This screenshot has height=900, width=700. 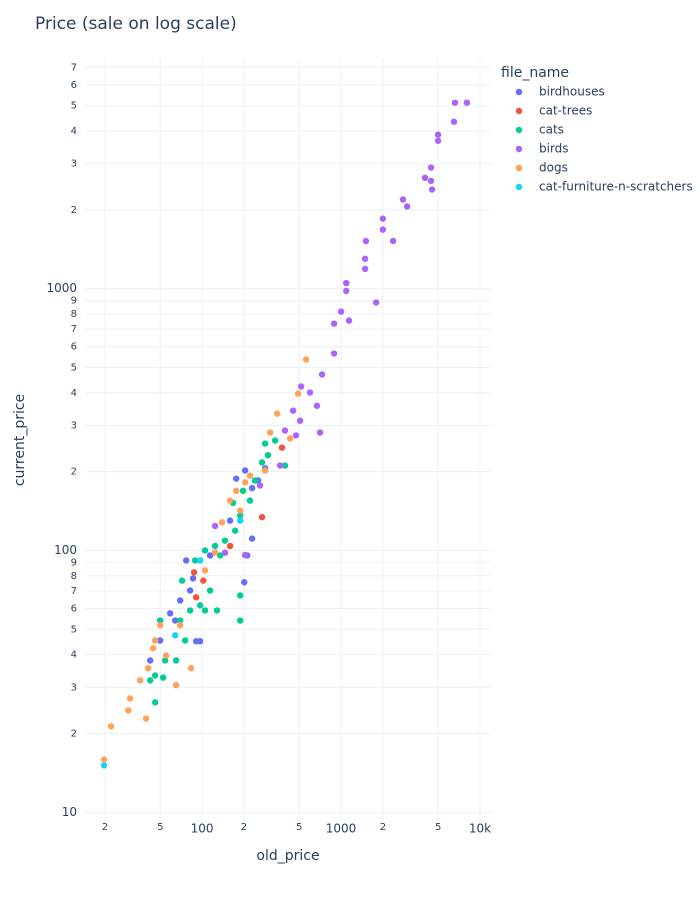 What do you see at coordinates (565, 111) in the screenshot?
I see `legend-label: cat-trees` at bounding box center [565, 111].